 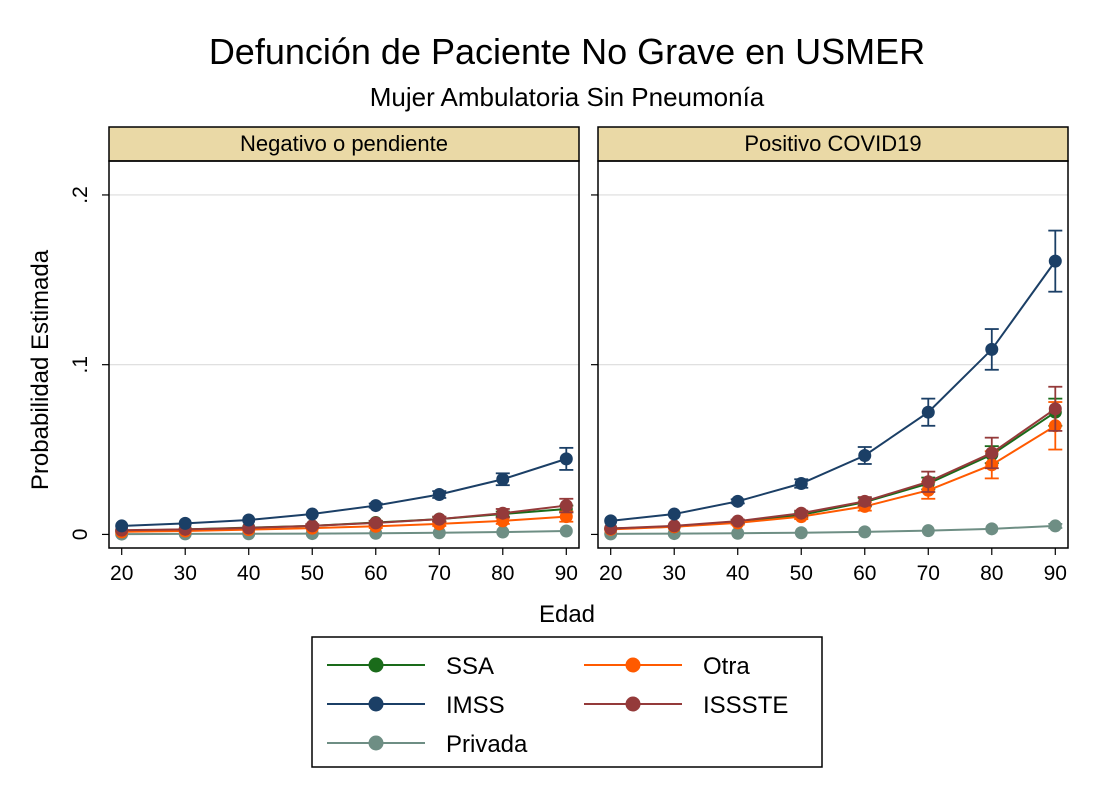 I want to click on legend-label: Privada, so click(x=487, y=744).